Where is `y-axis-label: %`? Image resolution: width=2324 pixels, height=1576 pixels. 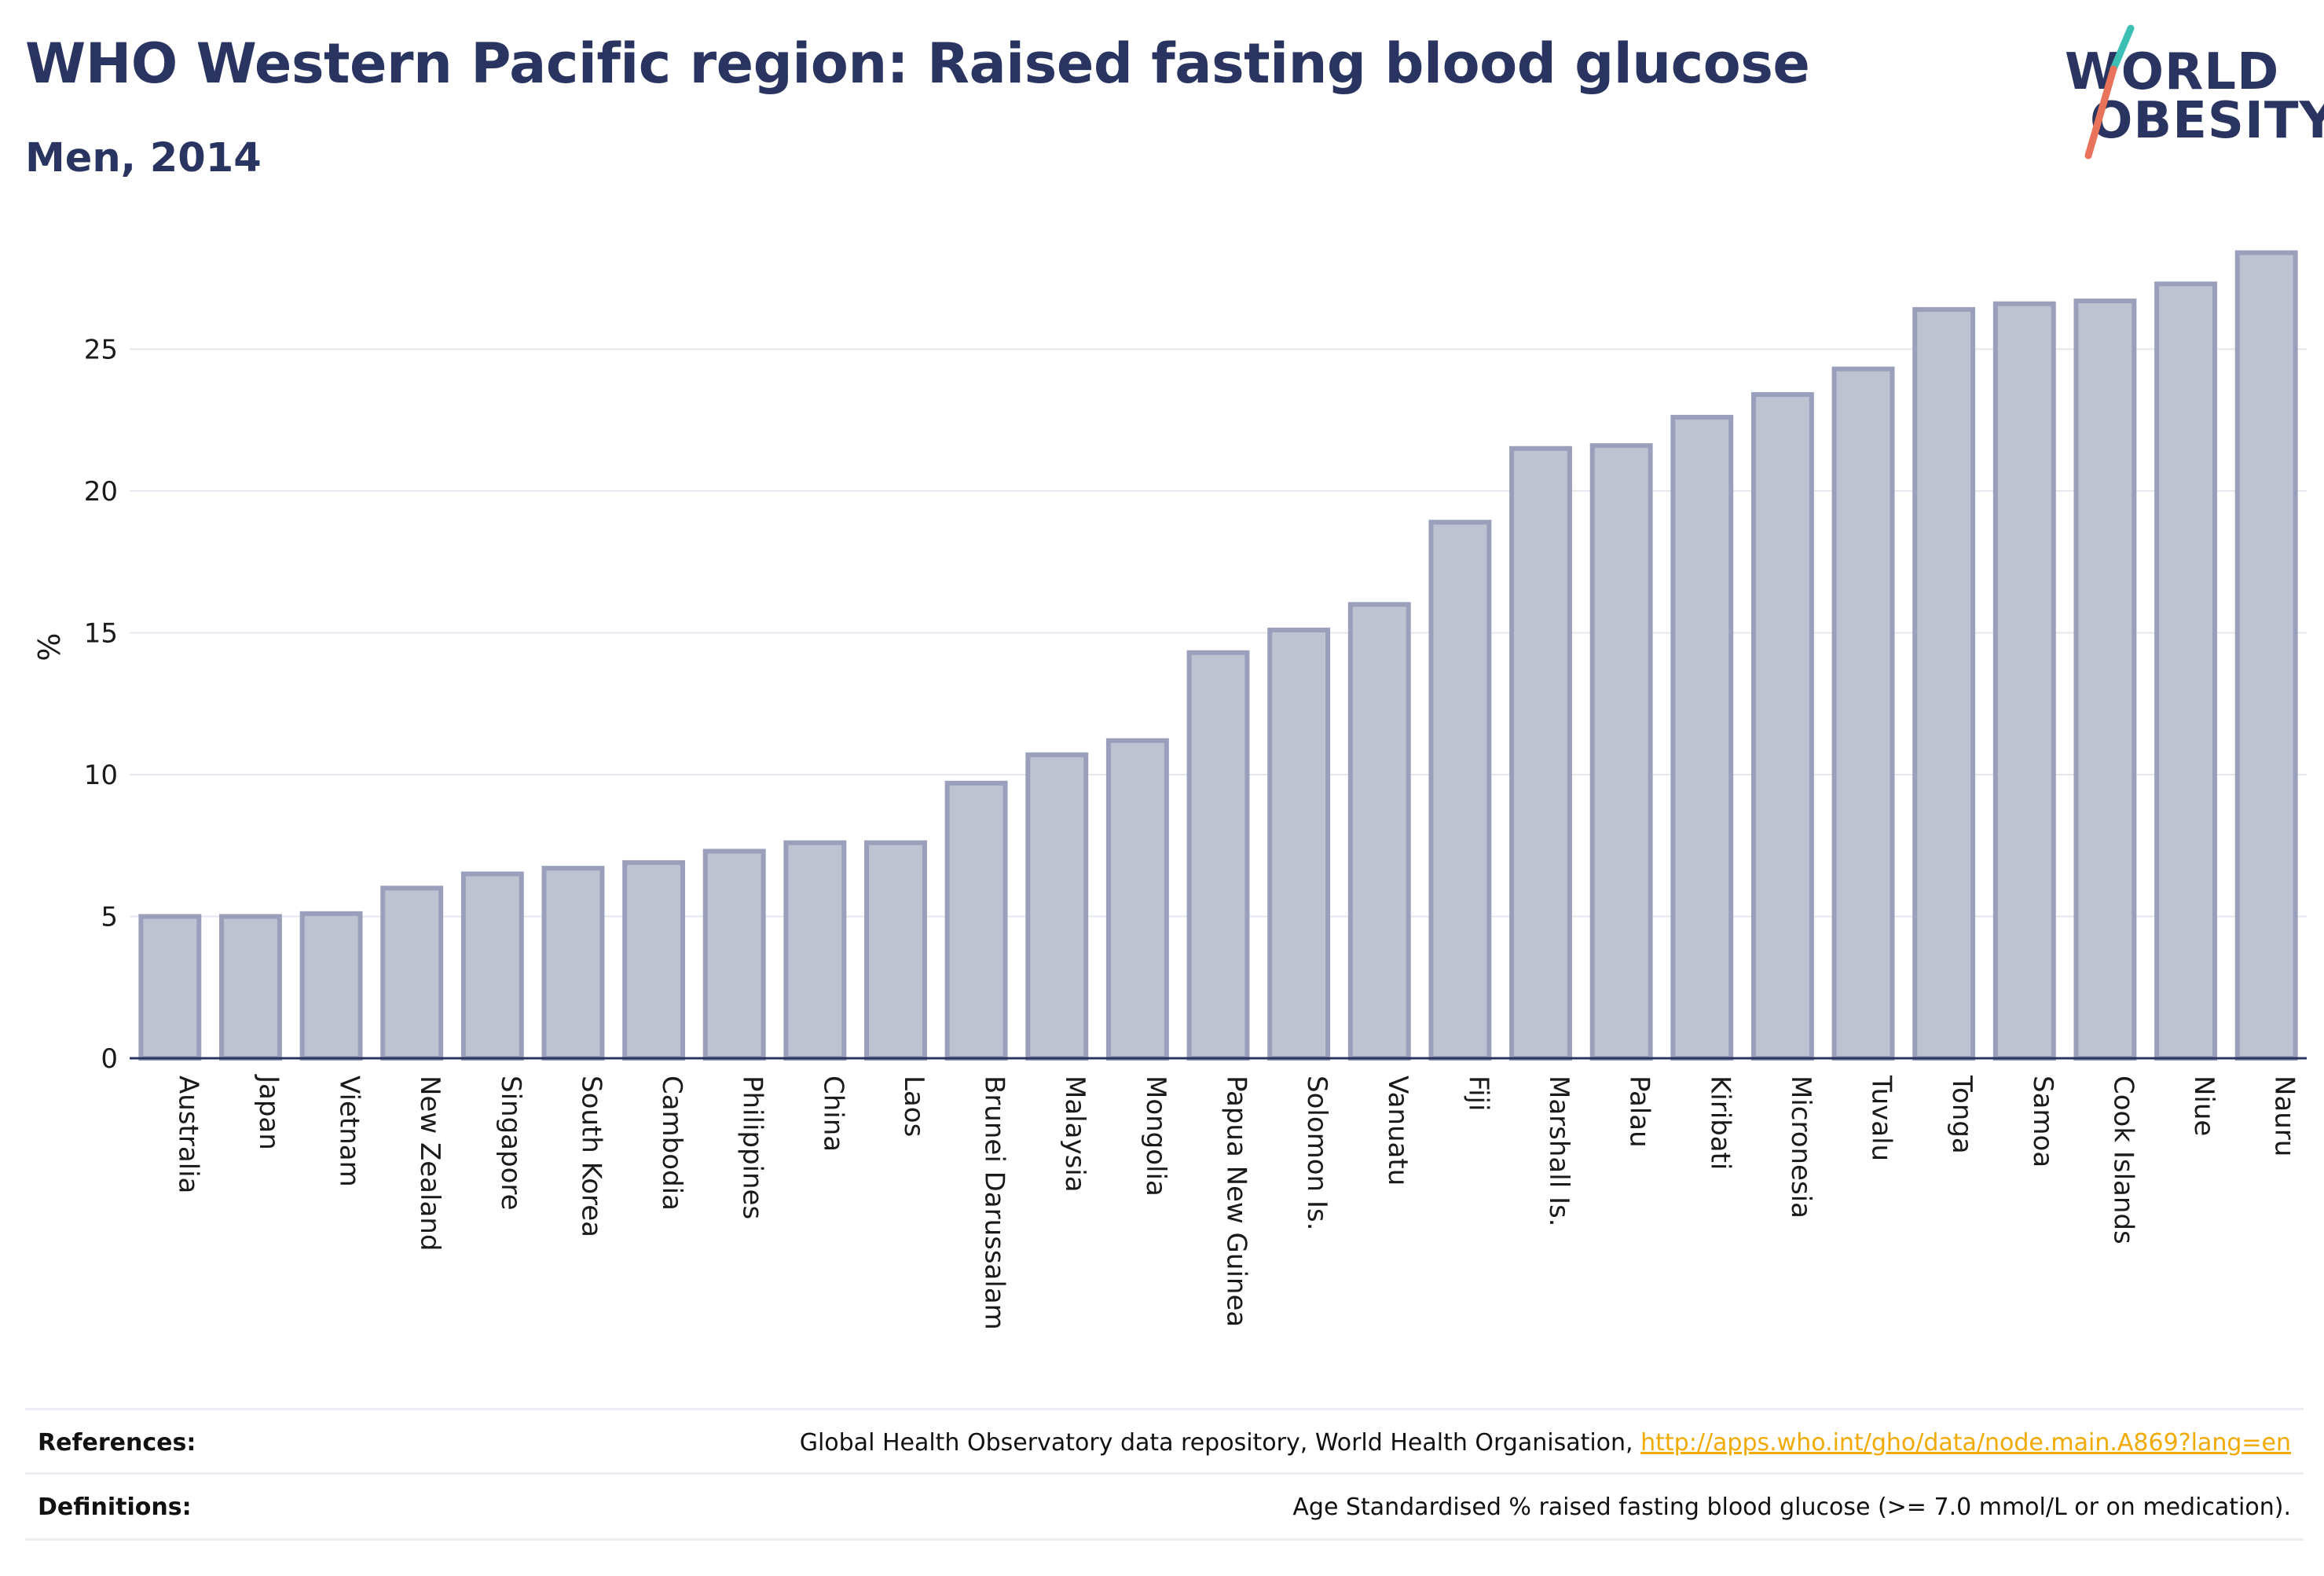 y-axis-label: % is located at coordinates (49, 646).